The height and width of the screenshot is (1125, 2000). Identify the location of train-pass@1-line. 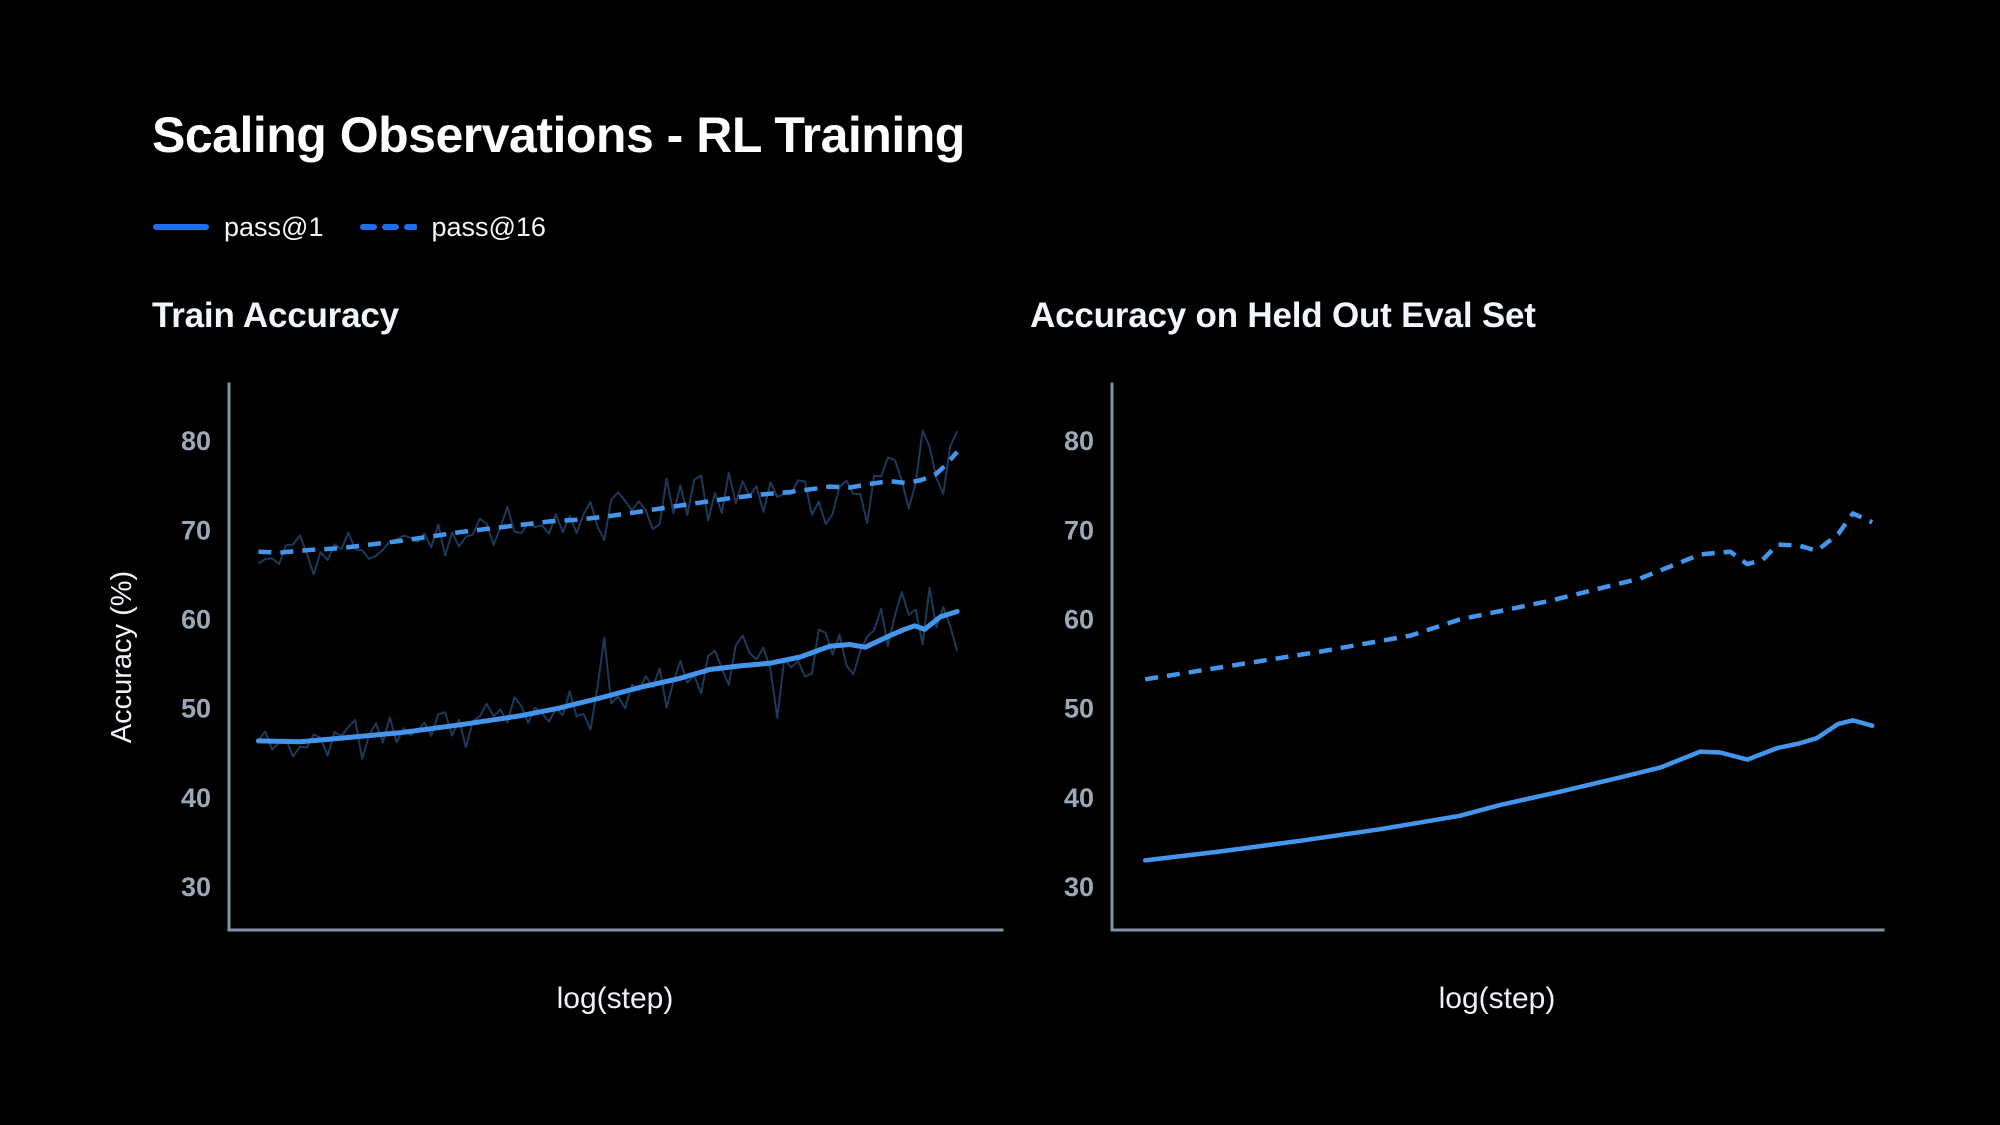
(607, 677).